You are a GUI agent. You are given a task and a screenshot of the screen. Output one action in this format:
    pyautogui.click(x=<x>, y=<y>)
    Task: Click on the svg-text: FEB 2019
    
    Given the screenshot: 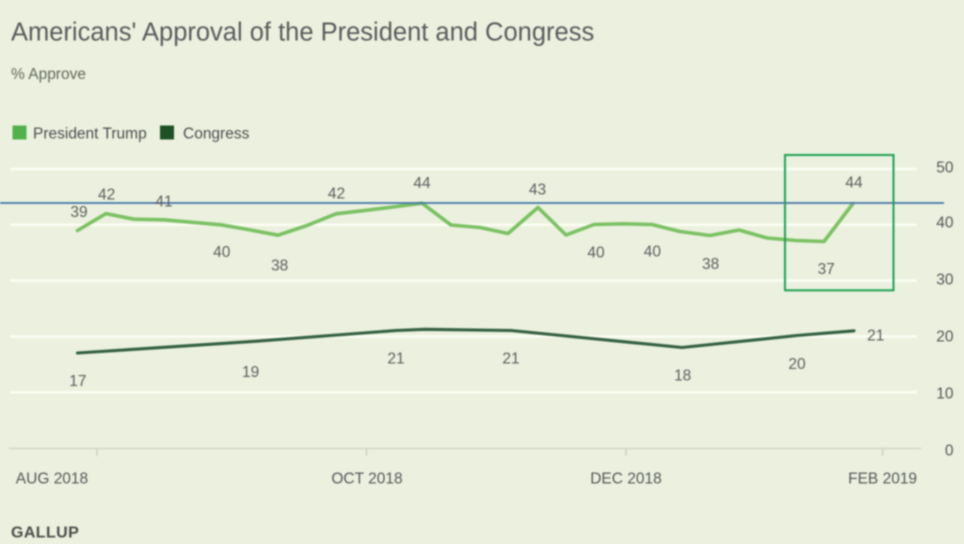 What is the action you would take?
    pyautogui.click(x=882, y=479)
    